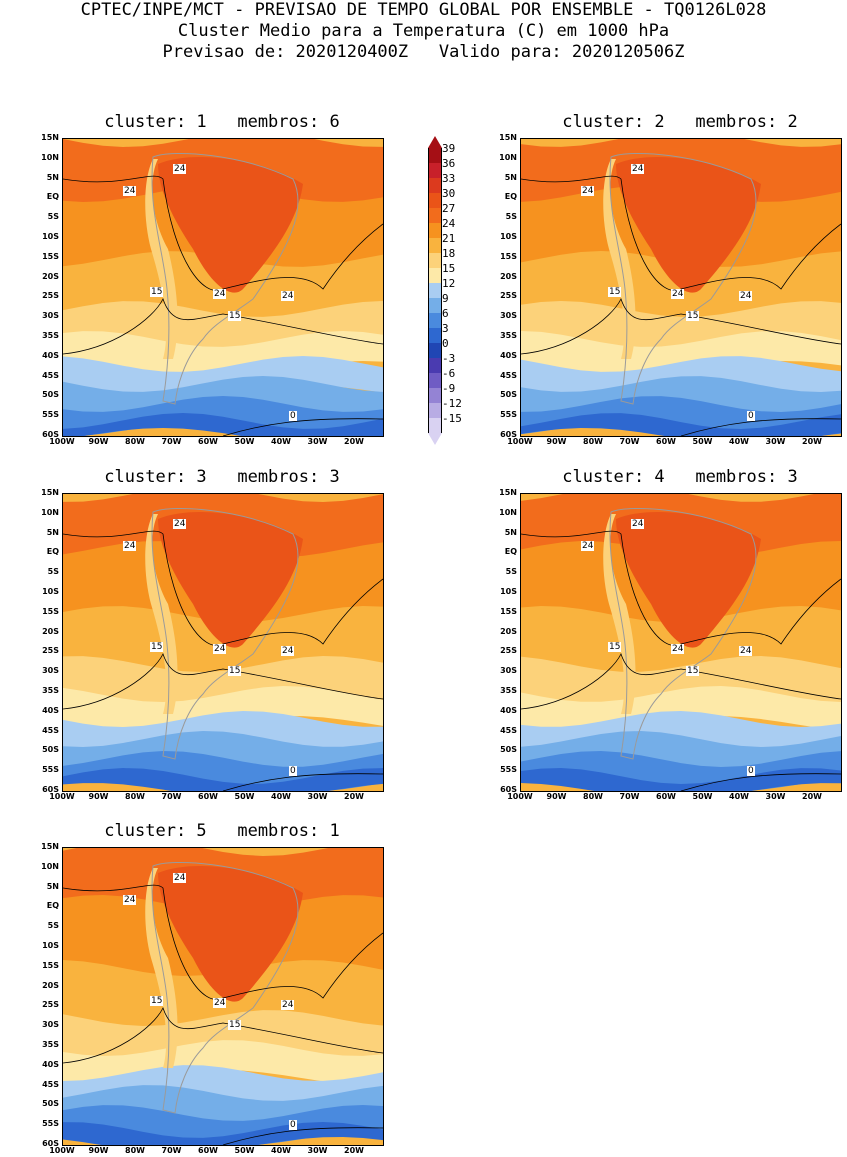 This screenshot has width=847, height=1157. I want to click on colorbar-level-label: 30, so click(449, 193).